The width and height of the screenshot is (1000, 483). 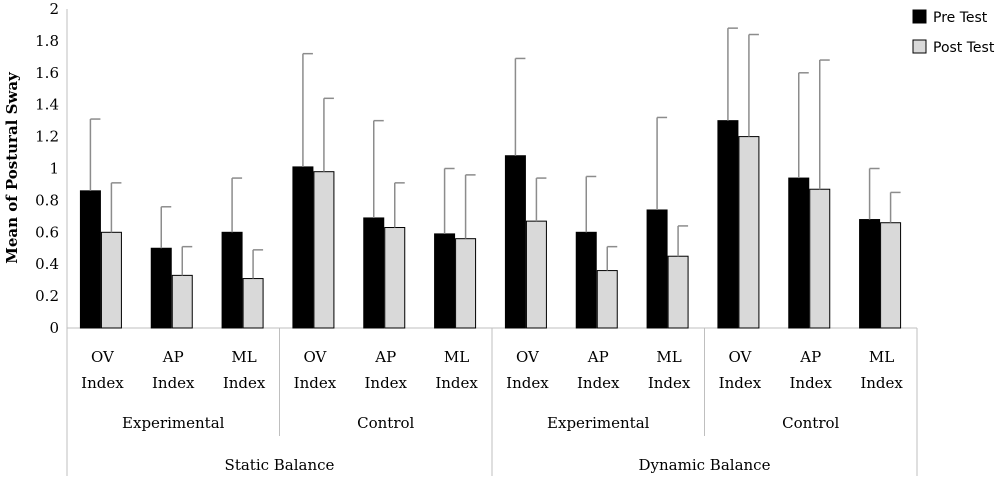 I want to click on y-tick-label: 0.4, so click(x=47, y=264).